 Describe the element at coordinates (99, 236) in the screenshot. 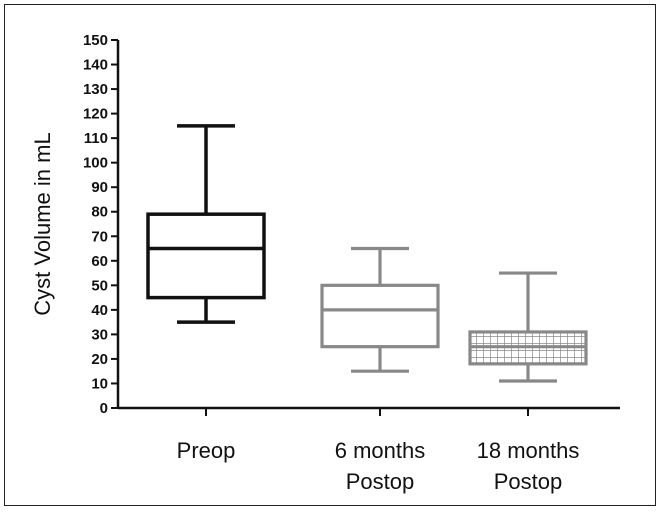

I see `y-tick-label: 70` at that location.